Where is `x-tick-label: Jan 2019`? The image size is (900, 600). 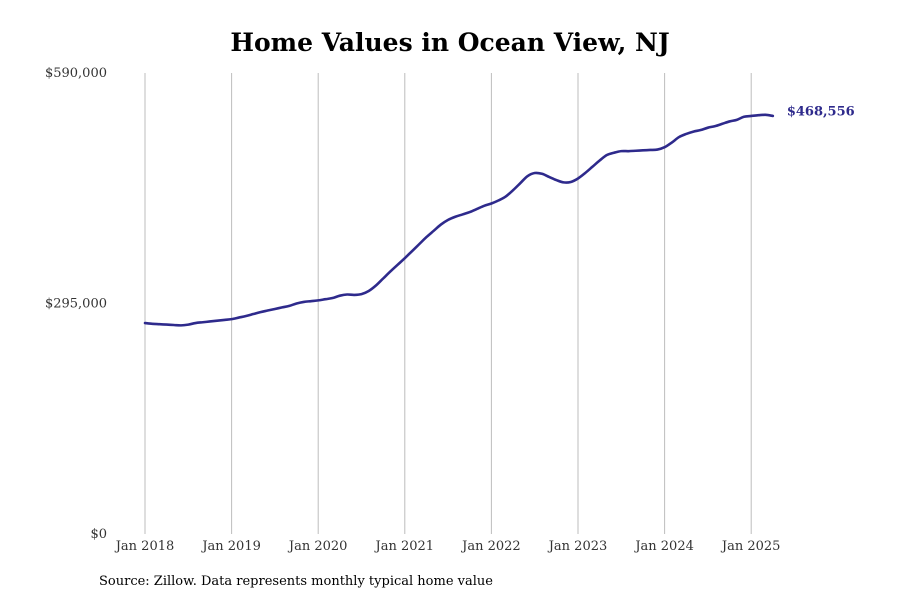 x-tick-label: Jan 2019 is located at coordinates (230, 546).